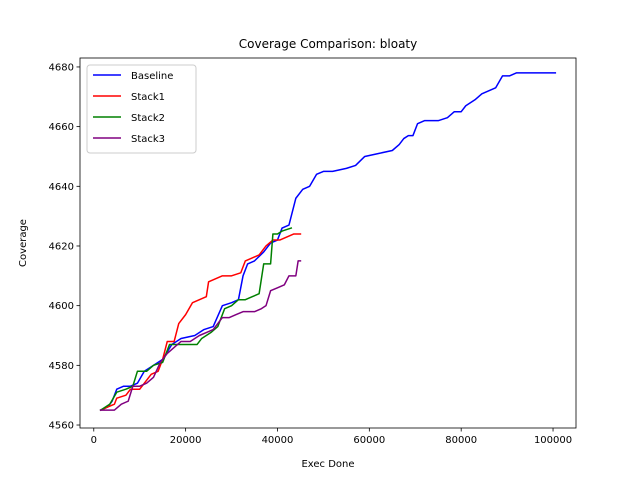 The height and width of the screenshot is (480, 640). I want to click on x-tick-label: 20000, so click(186, 440).